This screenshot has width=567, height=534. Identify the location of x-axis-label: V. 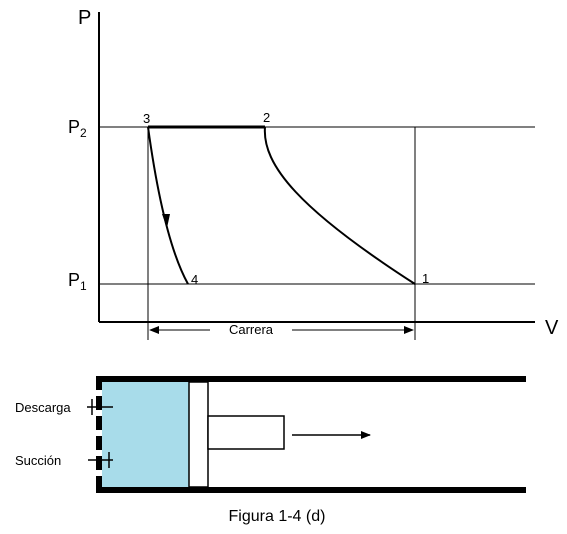
(552, 328).